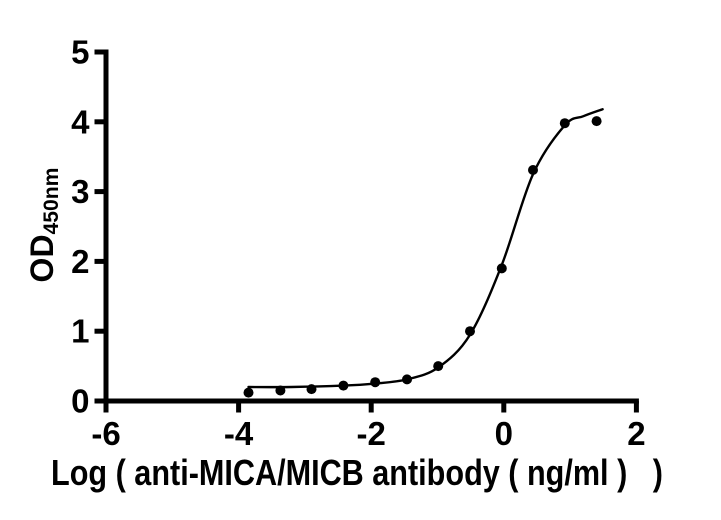 Image resolution: width=721 pixels, height=520 pixels. Describe the element at coordinates (636, 433) in the screenshot. I see `x-tick-label: 2` at that location.